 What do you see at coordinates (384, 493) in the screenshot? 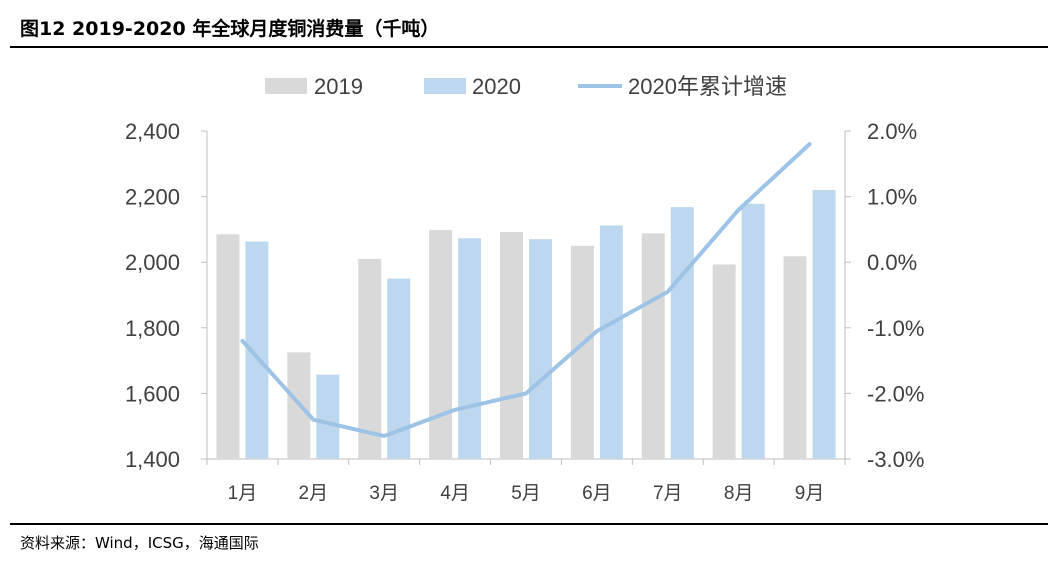
I see `x-tick-label: 3月` at bounding box center [384, 493].